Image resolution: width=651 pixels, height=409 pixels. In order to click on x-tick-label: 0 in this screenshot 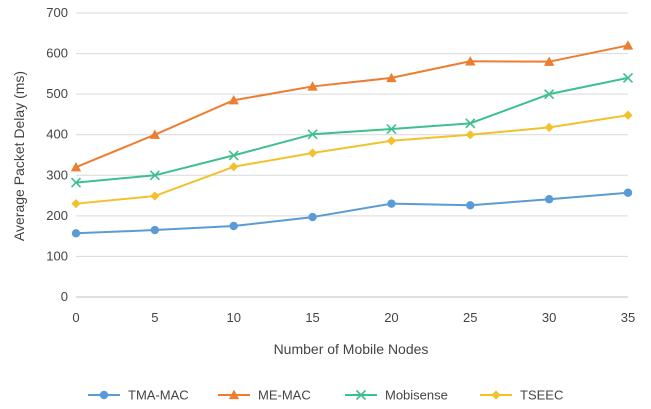, I will do `click(75, 317)`.